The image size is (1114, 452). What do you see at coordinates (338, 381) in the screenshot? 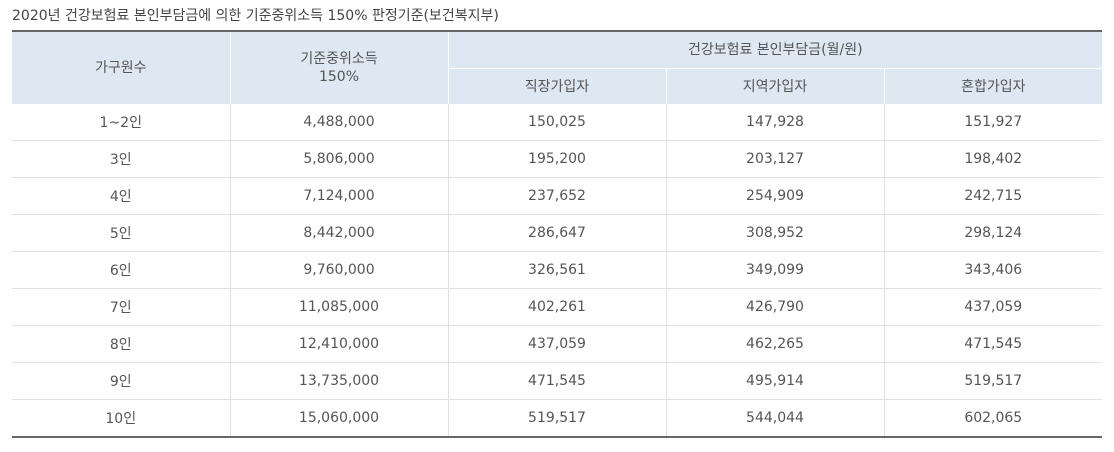
I see `cell-median-income: 13,735,000` at bounding box center [338, 381].